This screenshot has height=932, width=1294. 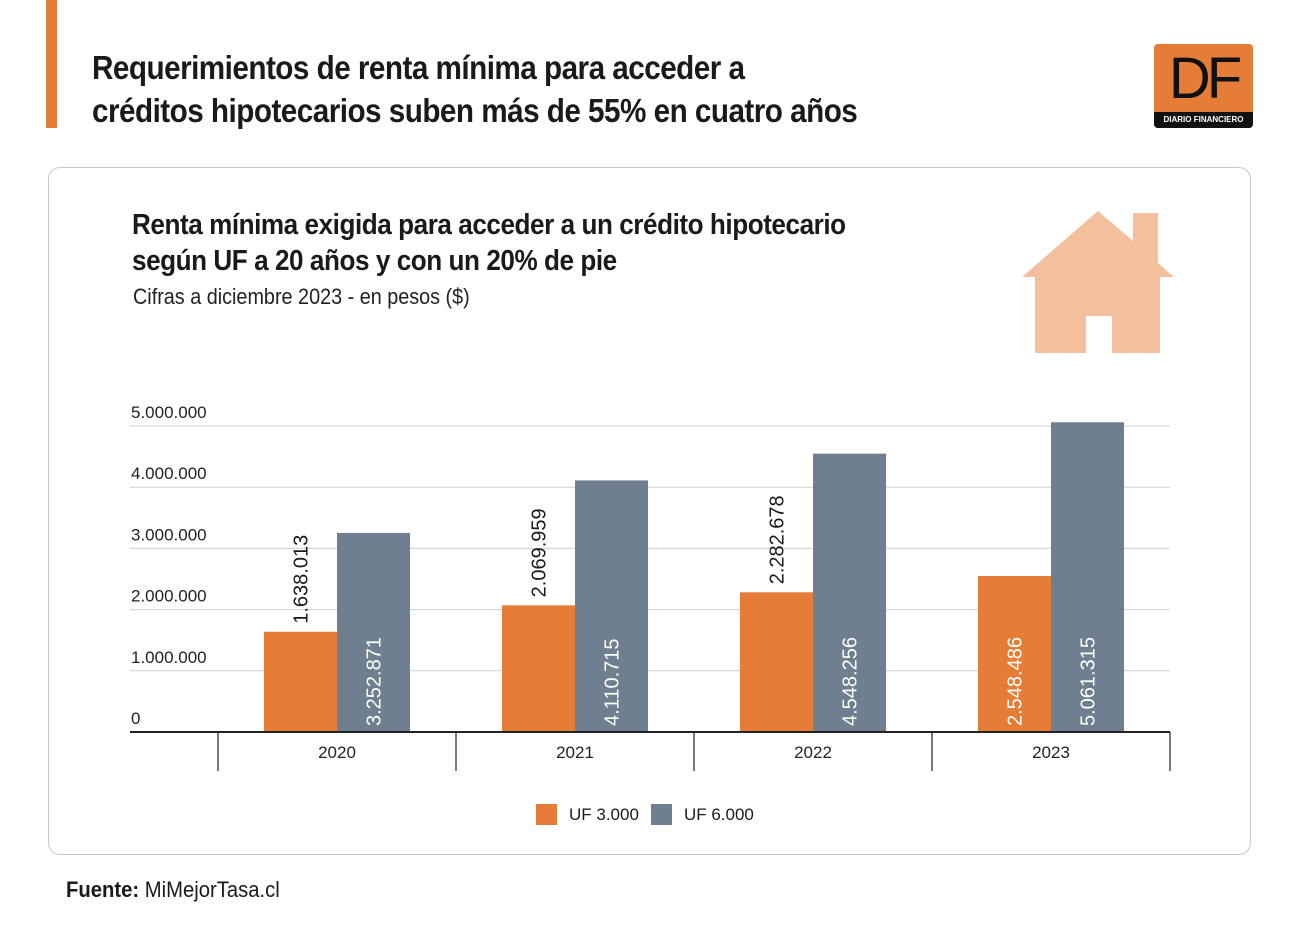 What do you see at coordinates (718, 814) in the screenshot?
I see `legend-label-uf6000: UF 6.000` at bounding box center [718, 814].